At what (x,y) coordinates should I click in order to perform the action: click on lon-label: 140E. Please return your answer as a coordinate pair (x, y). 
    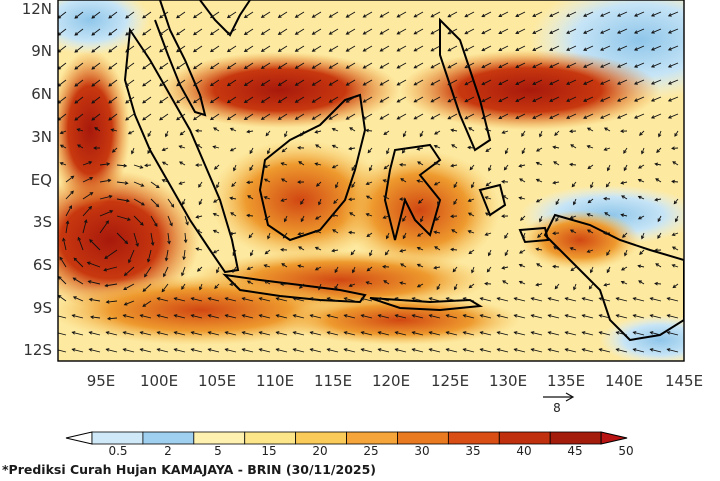
    Looking at the image, I should click on (624, 381).